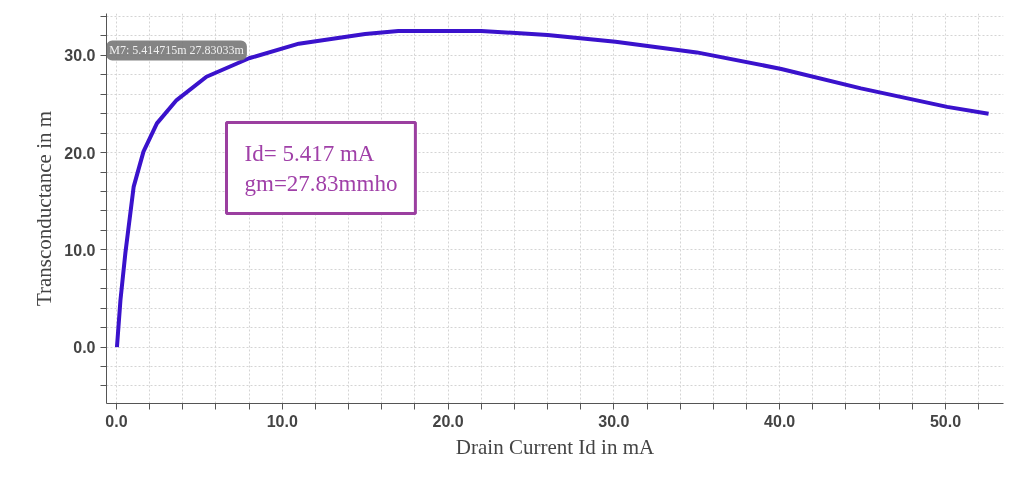 The height and width of the screenshot is (480, 1009). What do you see at coordinates (116, 421) in the screenshot?
I see `x-tick-label: 0.0` at bounding box center [116, 421].